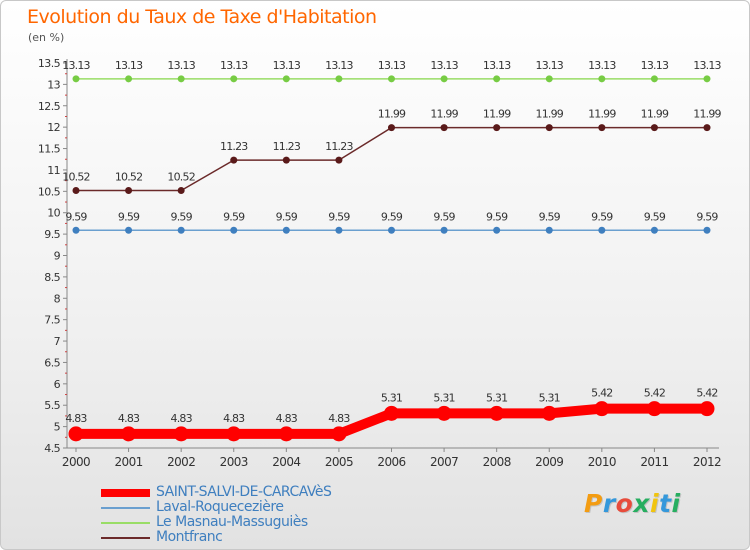 The height and width of the screenshot is (550, 750). I want to click on x-tick-label: 2006, so click(391, 462).